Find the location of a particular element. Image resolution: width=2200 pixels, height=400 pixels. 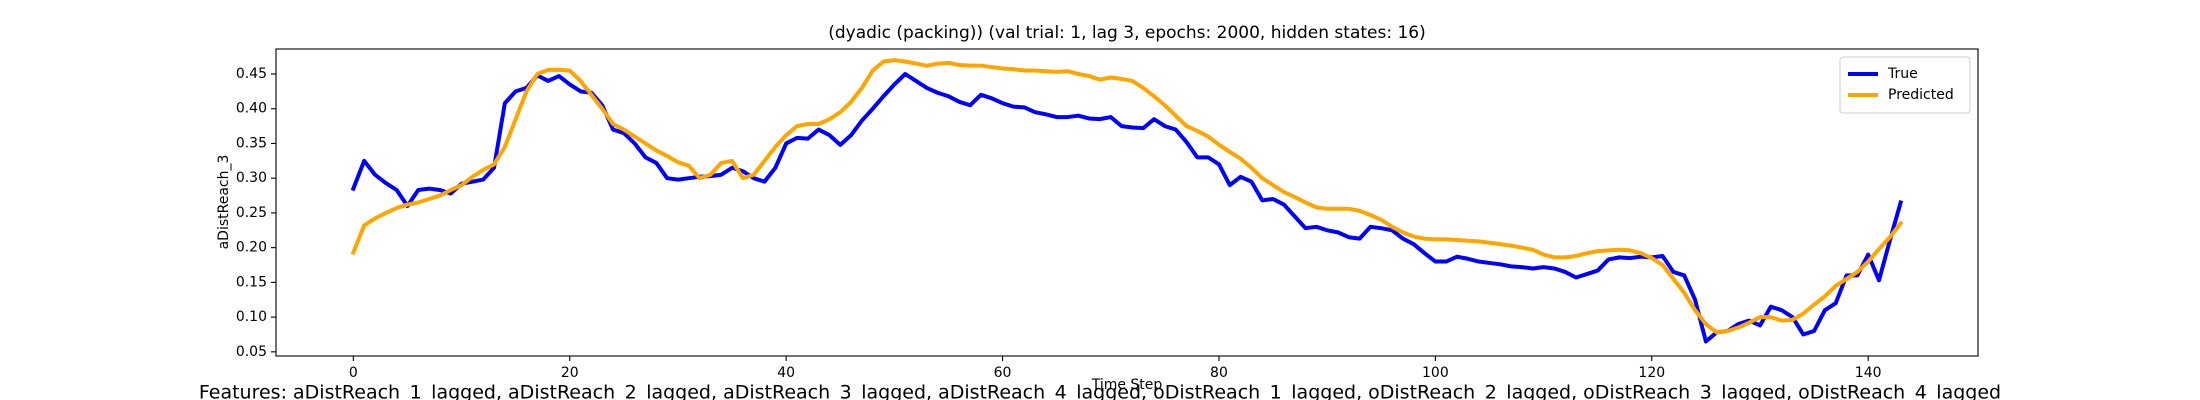

x-tick-label: 0 is located at coordinates (353, 373).